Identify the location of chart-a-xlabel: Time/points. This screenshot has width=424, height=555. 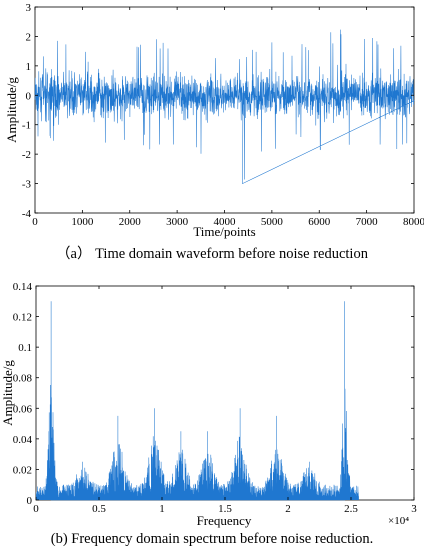
(224, 231).